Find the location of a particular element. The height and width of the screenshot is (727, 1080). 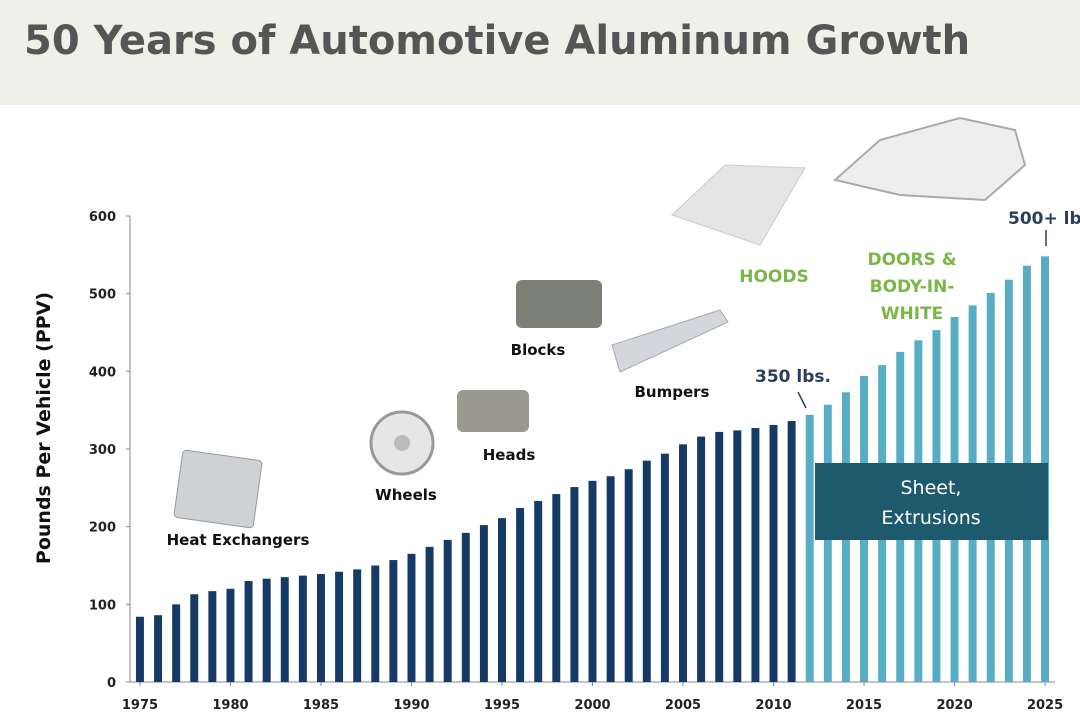

blocks-image is located at coordinates (559, 304).